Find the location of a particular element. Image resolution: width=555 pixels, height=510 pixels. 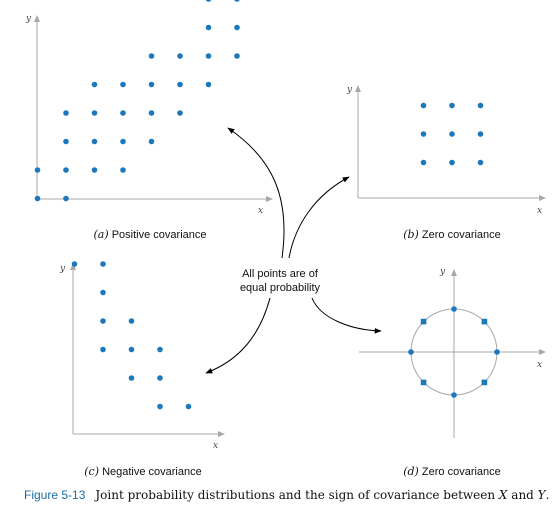

arrow-to-panel-a is located at coordinates (256, 193).